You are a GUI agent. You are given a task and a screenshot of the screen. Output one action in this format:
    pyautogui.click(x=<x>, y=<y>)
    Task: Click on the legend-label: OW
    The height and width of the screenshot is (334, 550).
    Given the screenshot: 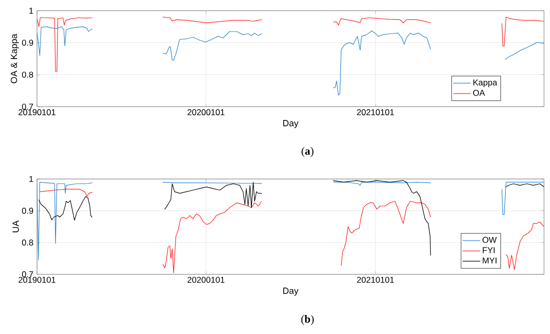 What is the action you would take?
    pyautogui.click(x=489, y=239)
    